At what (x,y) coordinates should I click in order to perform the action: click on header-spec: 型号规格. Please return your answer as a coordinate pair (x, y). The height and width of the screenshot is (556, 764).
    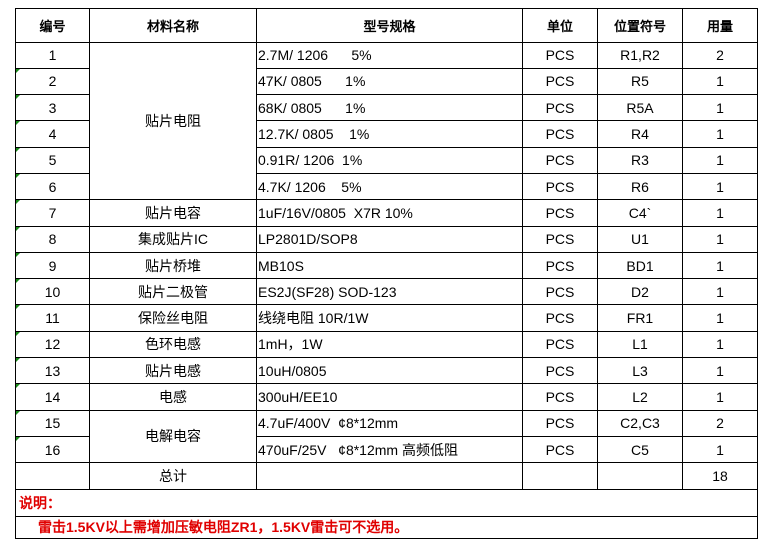
    Looking at the image, I should click on (389, 25).